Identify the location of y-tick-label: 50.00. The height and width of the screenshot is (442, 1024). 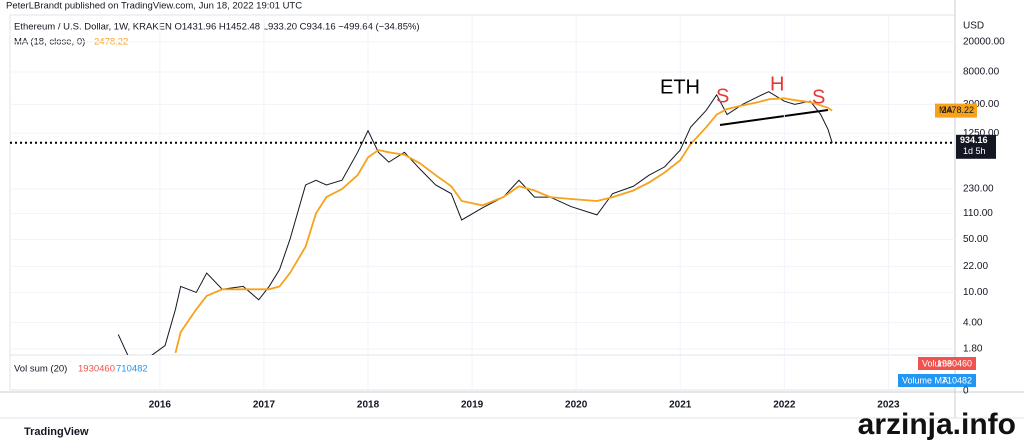
(975, 239).